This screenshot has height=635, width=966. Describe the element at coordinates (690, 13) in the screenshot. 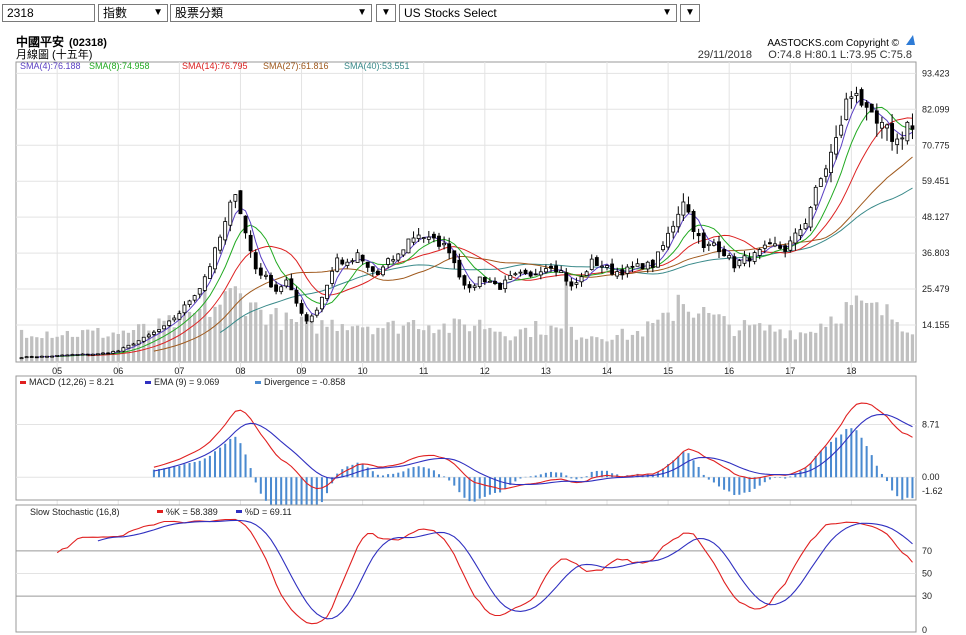

I see `market-expand-button: ▼` at that location.